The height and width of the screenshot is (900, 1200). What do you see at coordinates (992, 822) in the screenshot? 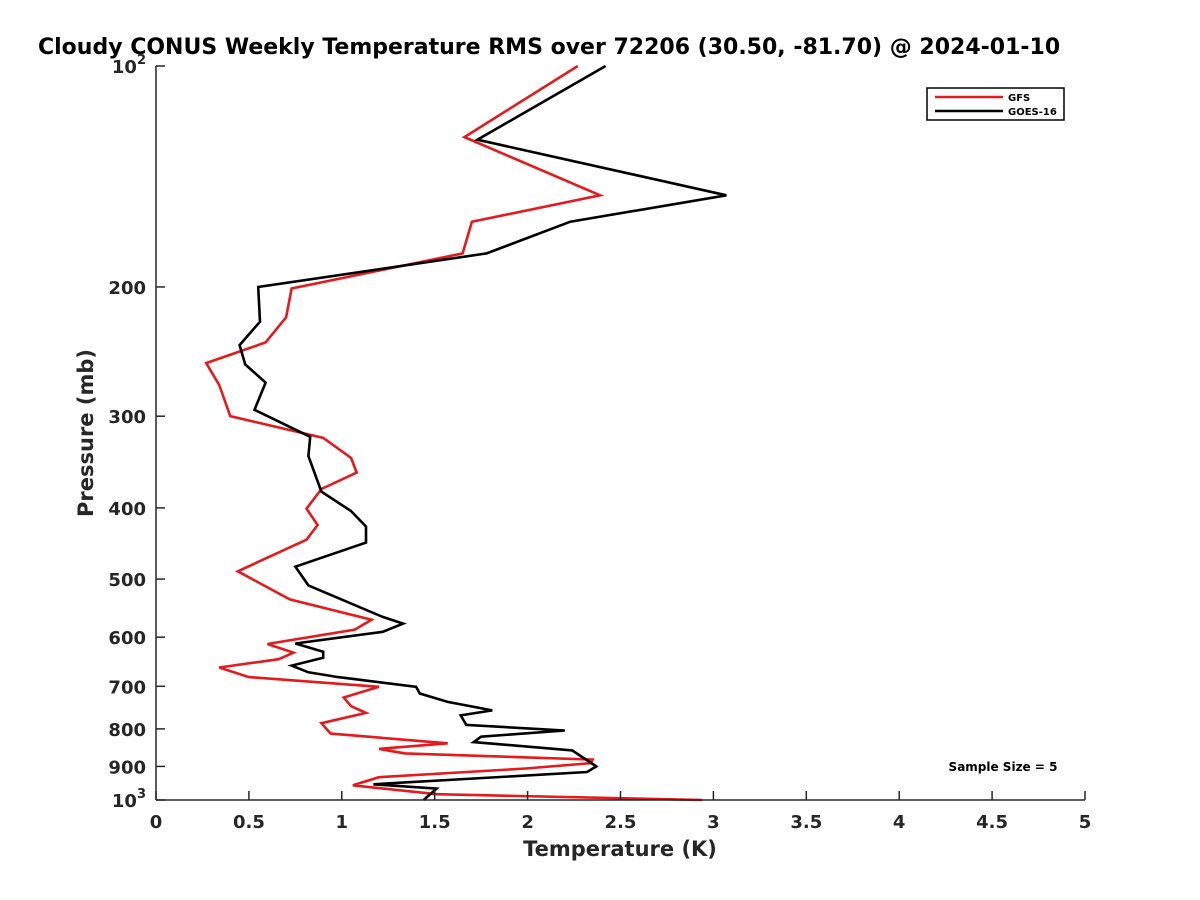
I see `x-tick-label: 4.5` at bounding box center [992, 822].